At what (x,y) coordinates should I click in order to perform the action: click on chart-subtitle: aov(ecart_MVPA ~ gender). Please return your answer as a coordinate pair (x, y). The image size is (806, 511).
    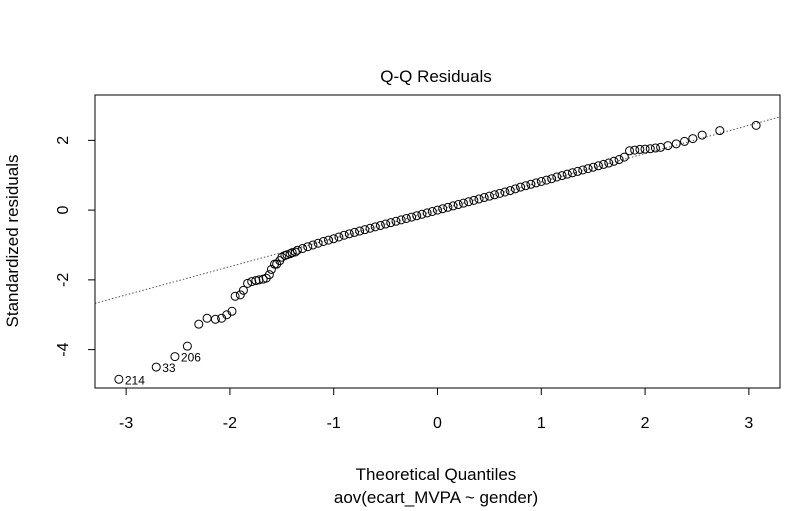
    Looking at the image, I should click on (436, 497).